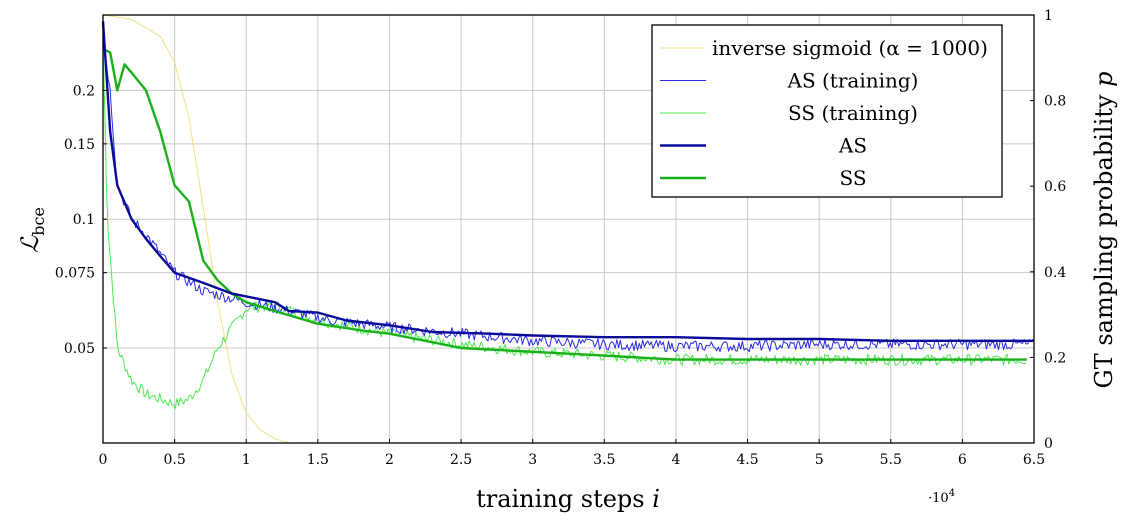 The width and height of the screenshot is (1134, 525). I want to click on y-right-tick-label: 0.8, so click(1055, 102).